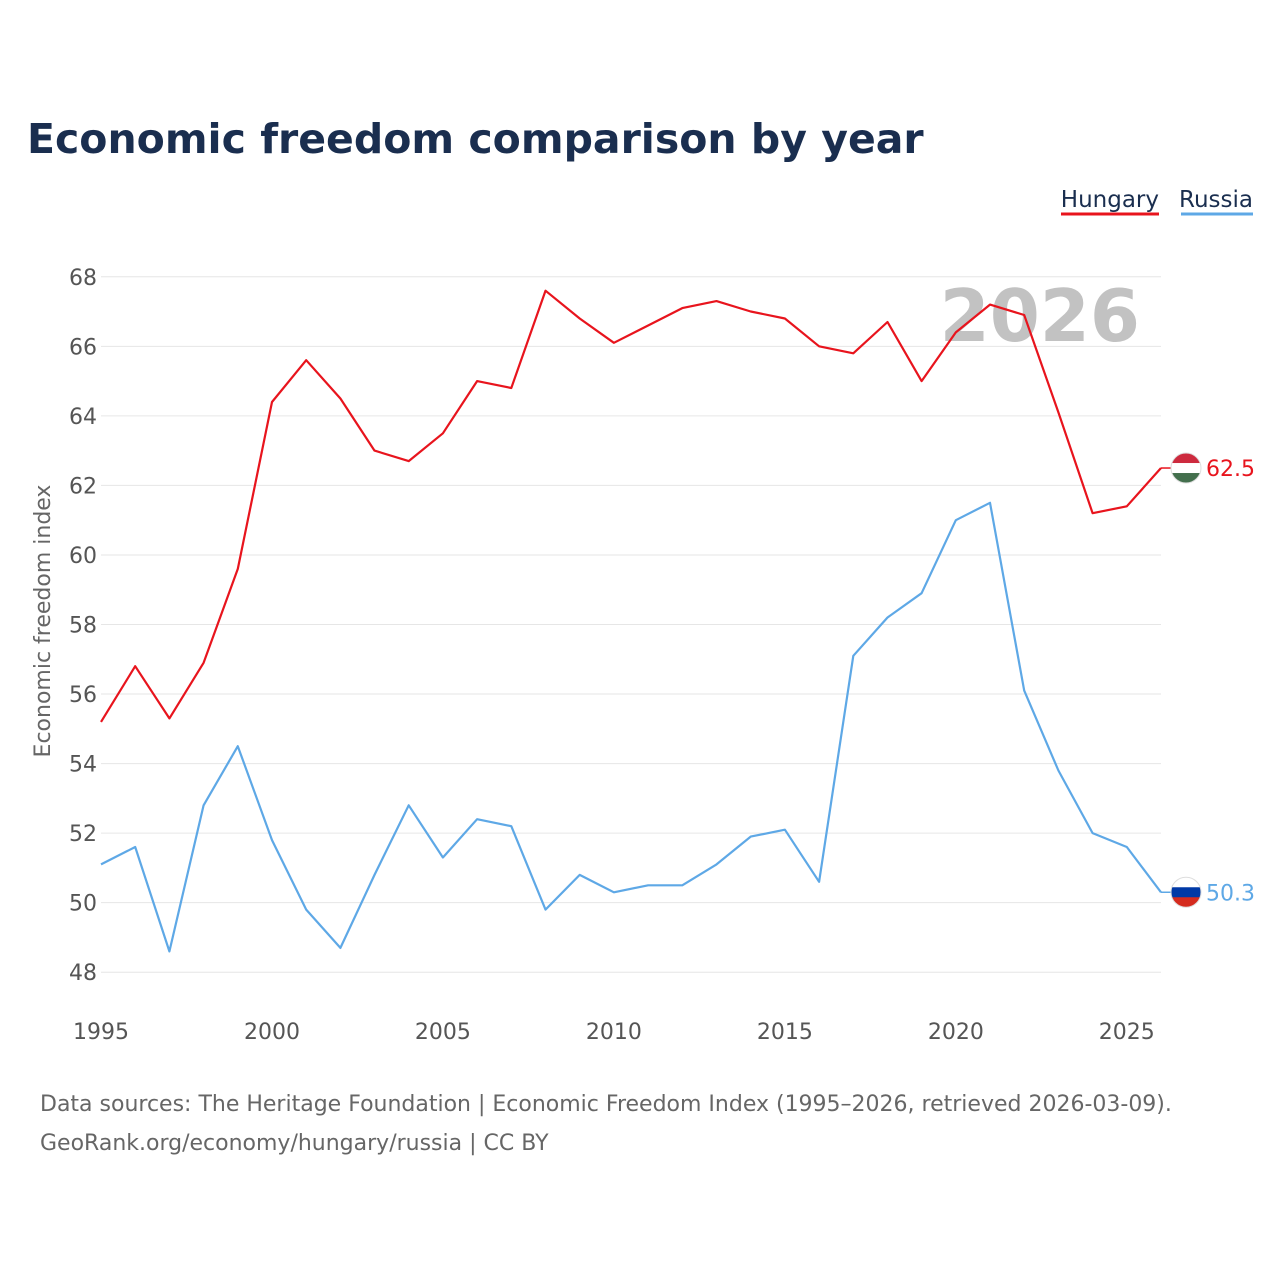 The width and height of the screenshot is (1280, 1280). I want to click on y-tick-label: 58, so click(83, 626).